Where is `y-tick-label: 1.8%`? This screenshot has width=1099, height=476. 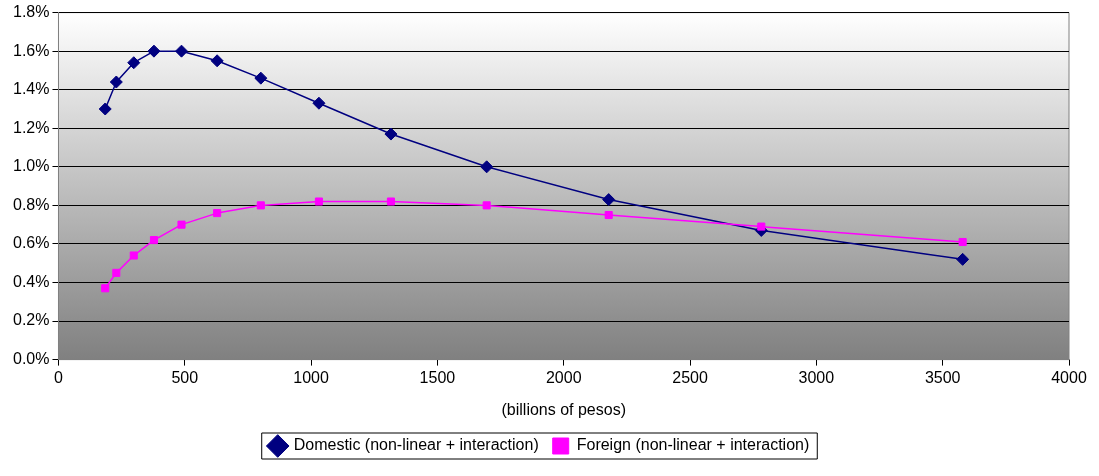 y-tick-label: 1.8% is located at coordinates (31, 12).